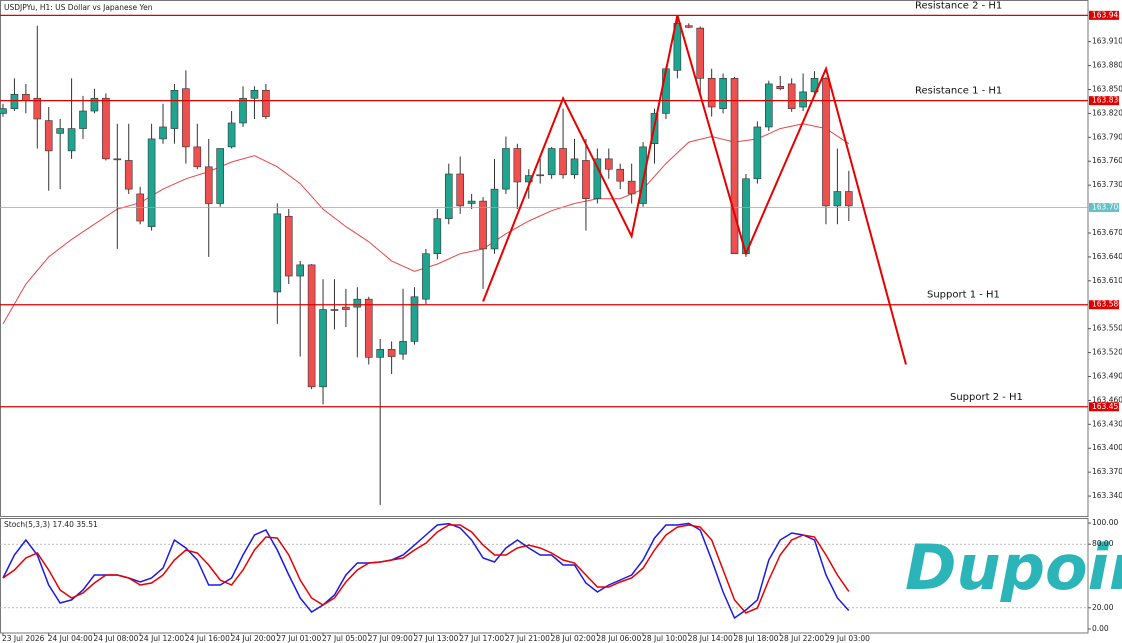 This screenshot has width=1122, height=643. I want to click on y-tick-label: 100.00, so click(1105, 522).